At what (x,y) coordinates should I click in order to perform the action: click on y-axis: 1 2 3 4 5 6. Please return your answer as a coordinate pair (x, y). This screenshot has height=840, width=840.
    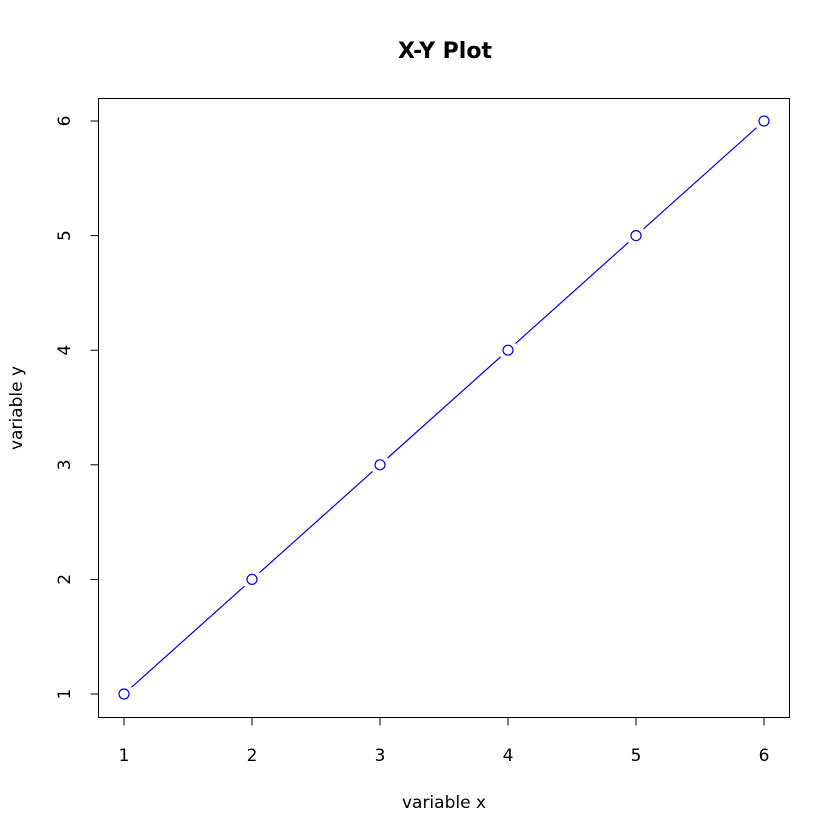
    Looking at the image, I should click on (77, 408).